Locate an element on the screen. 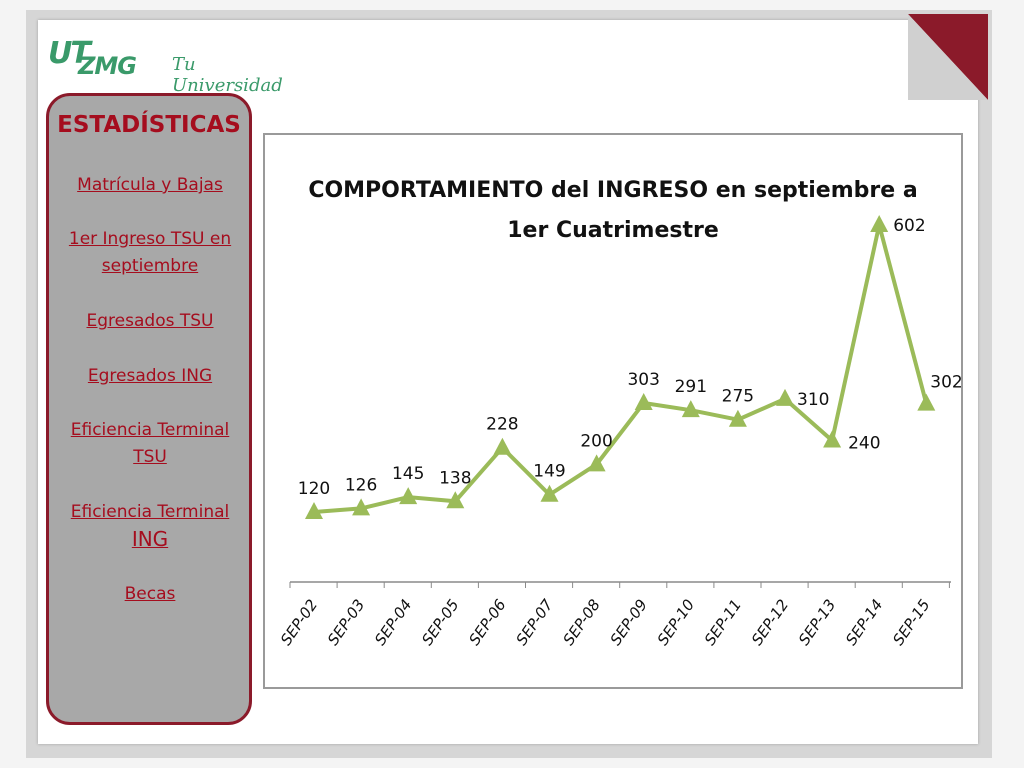 The height and width of the screenshot is (768, 1024). nav-link-label: Egresados TSU is located at coordinates (150, 321).